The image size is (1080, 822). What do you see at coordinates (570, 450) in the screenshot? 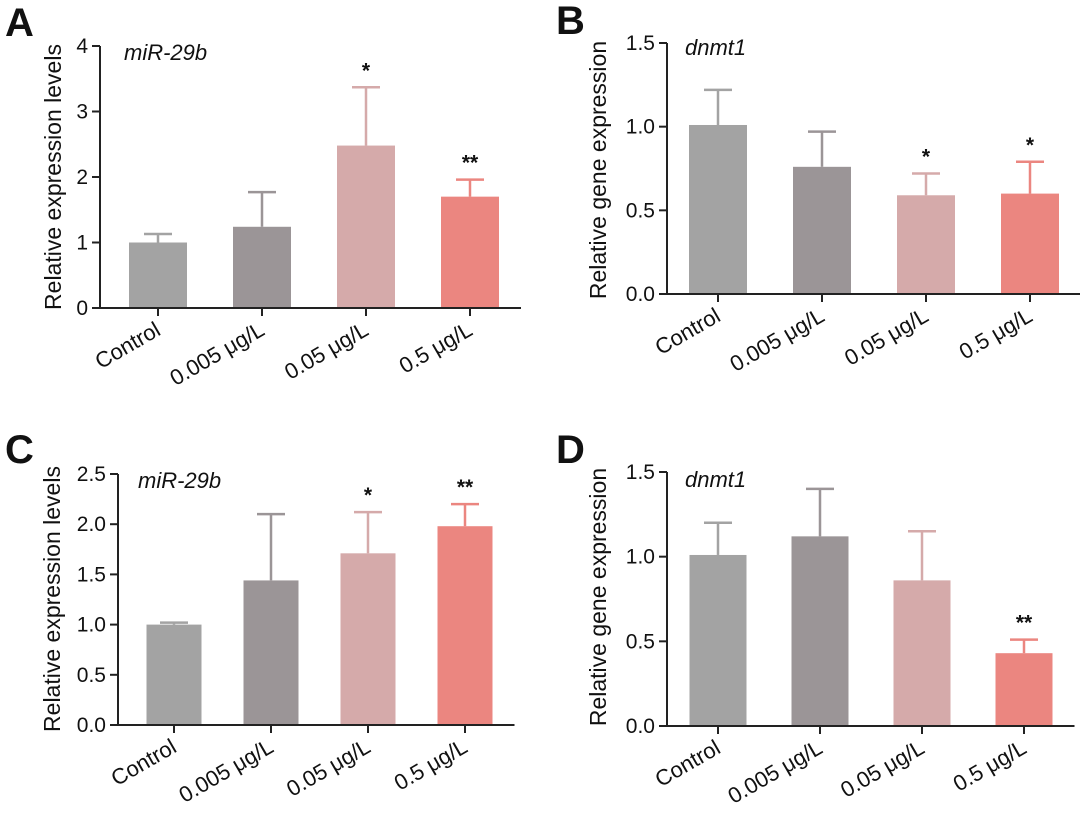
I see `panel-letter: D` at bounding box center [570, 450].